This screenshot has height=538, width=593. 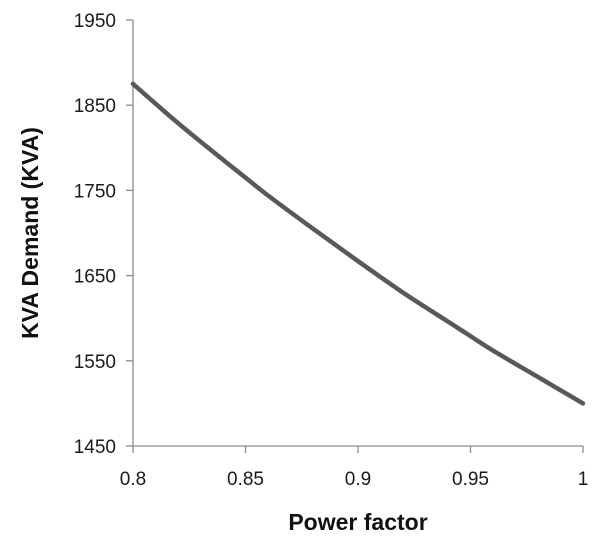 I want to click on y-tick-label: 1650, so click(x=95, y=277).